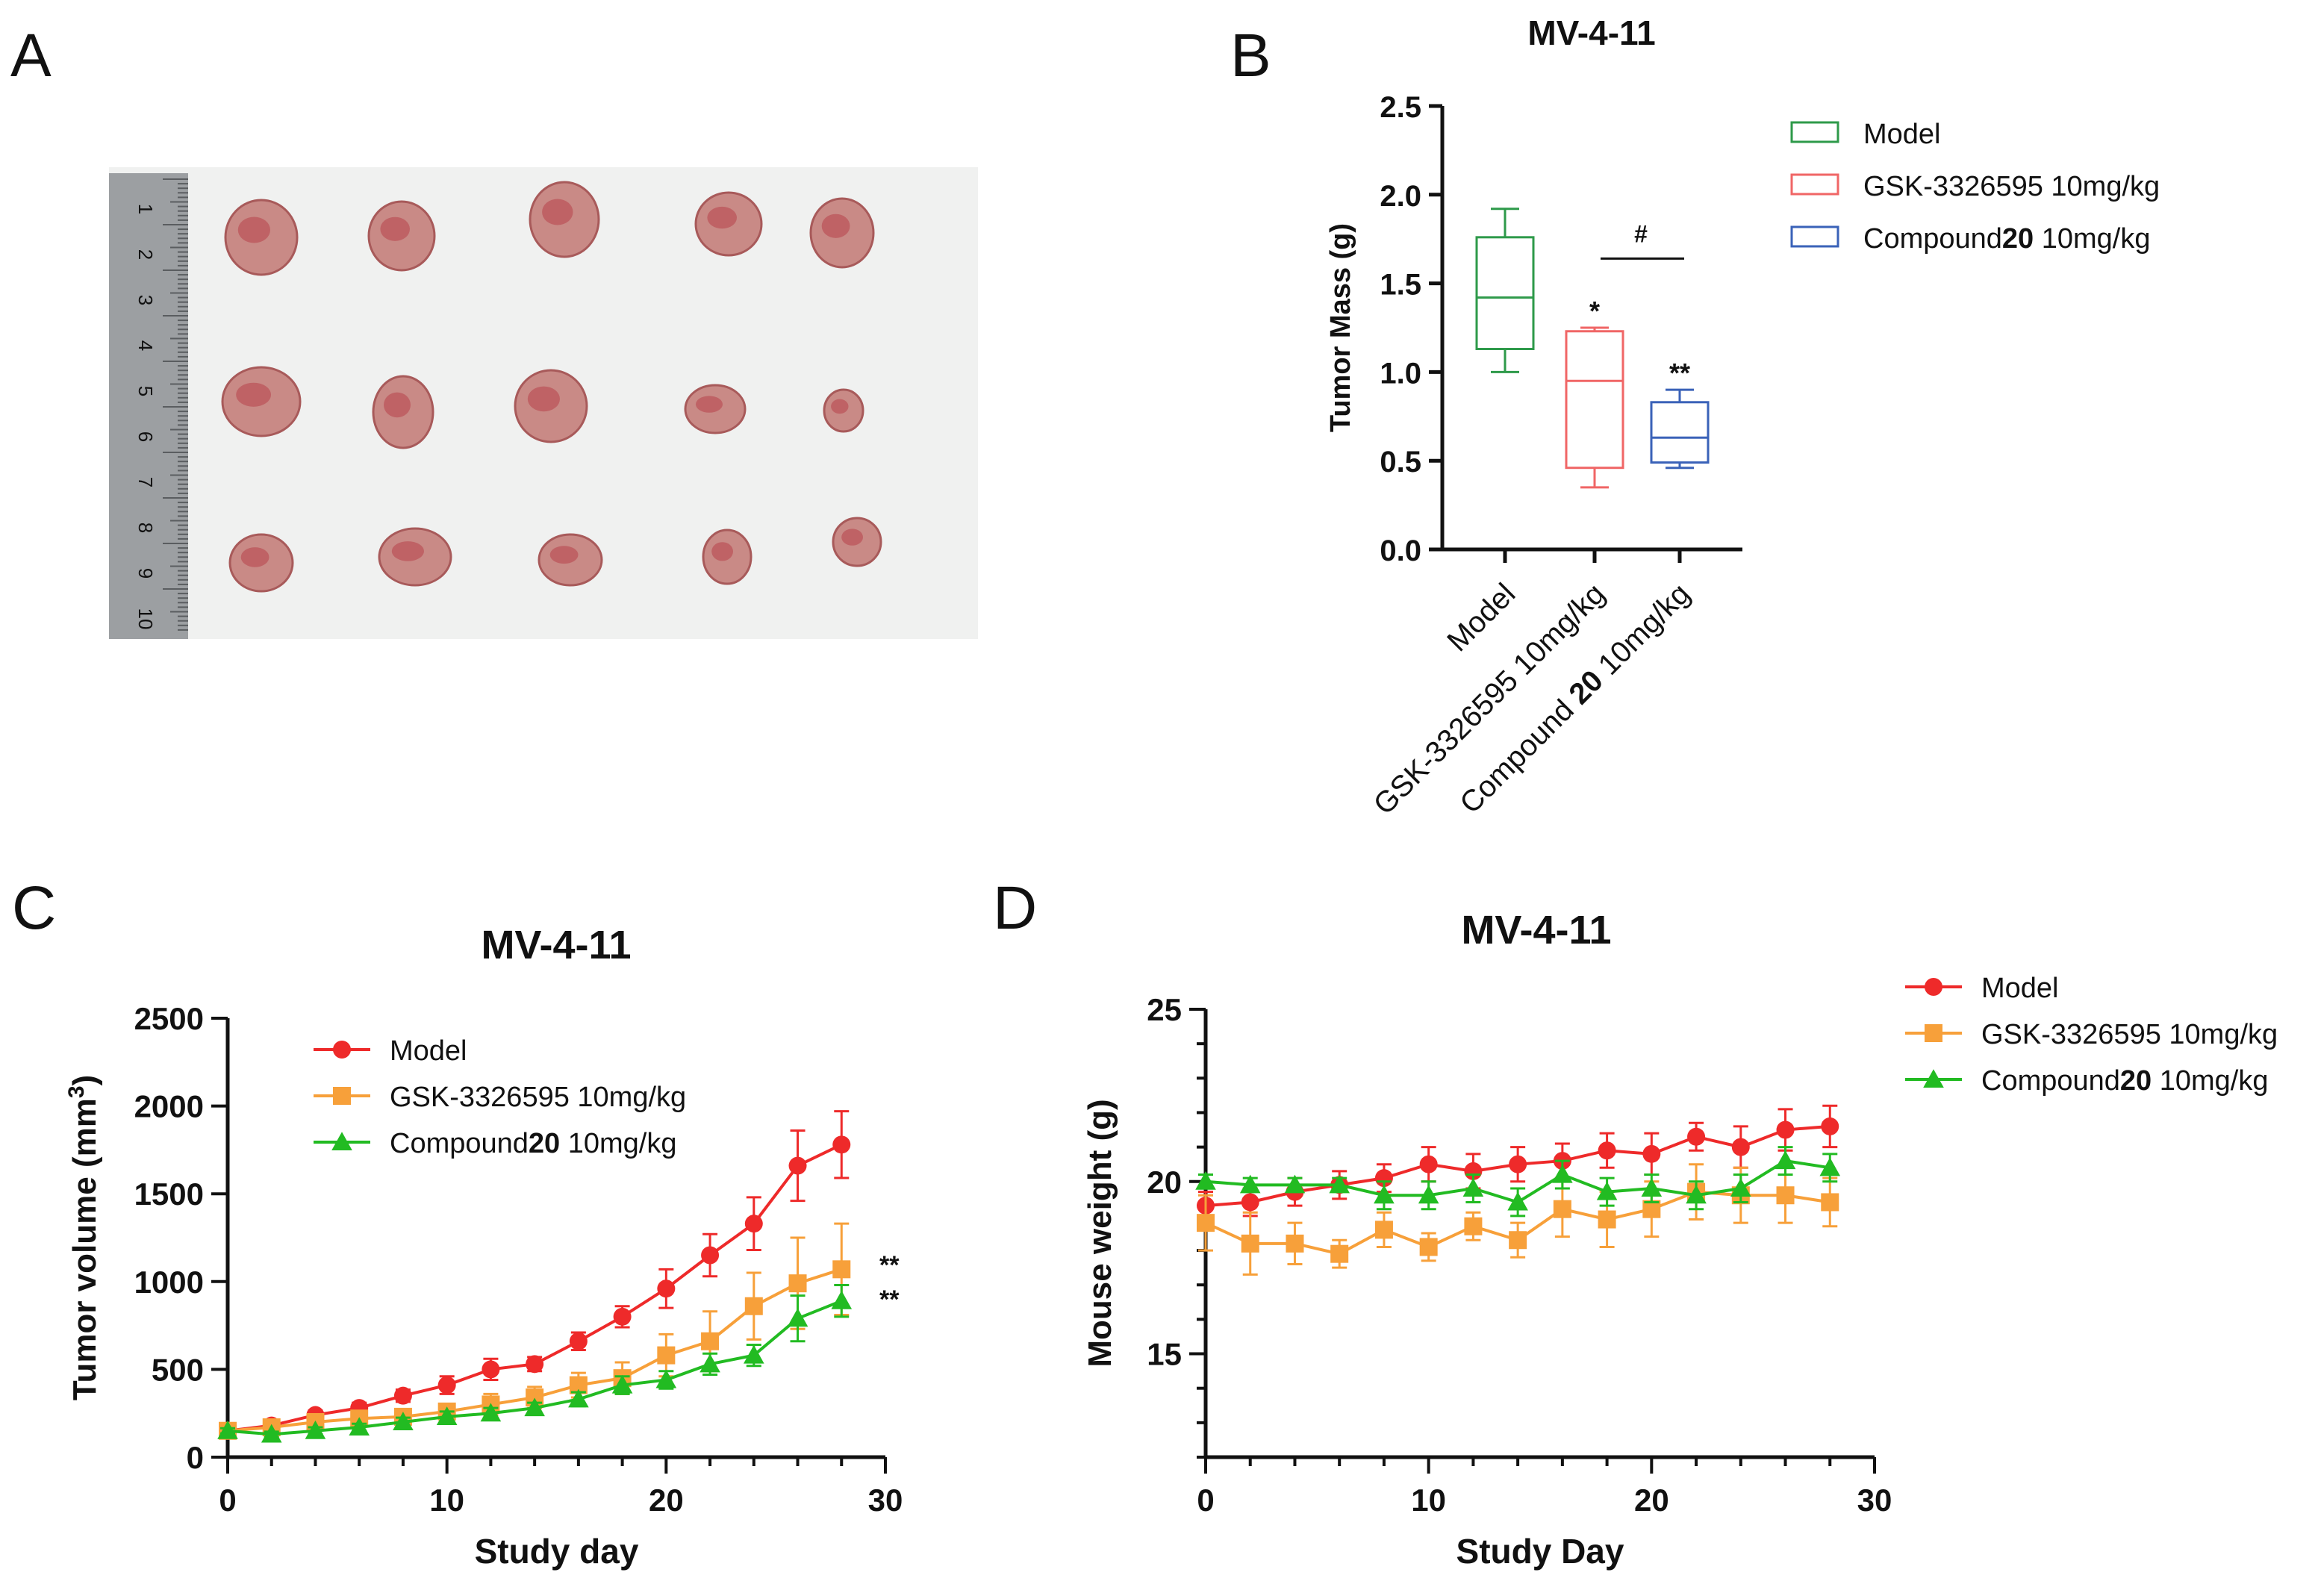 This screenshot has height=1596, width=2315. I want to click on chart-c-legend-label: GSK-3326595 10mg/kg, so click(538, 1097).